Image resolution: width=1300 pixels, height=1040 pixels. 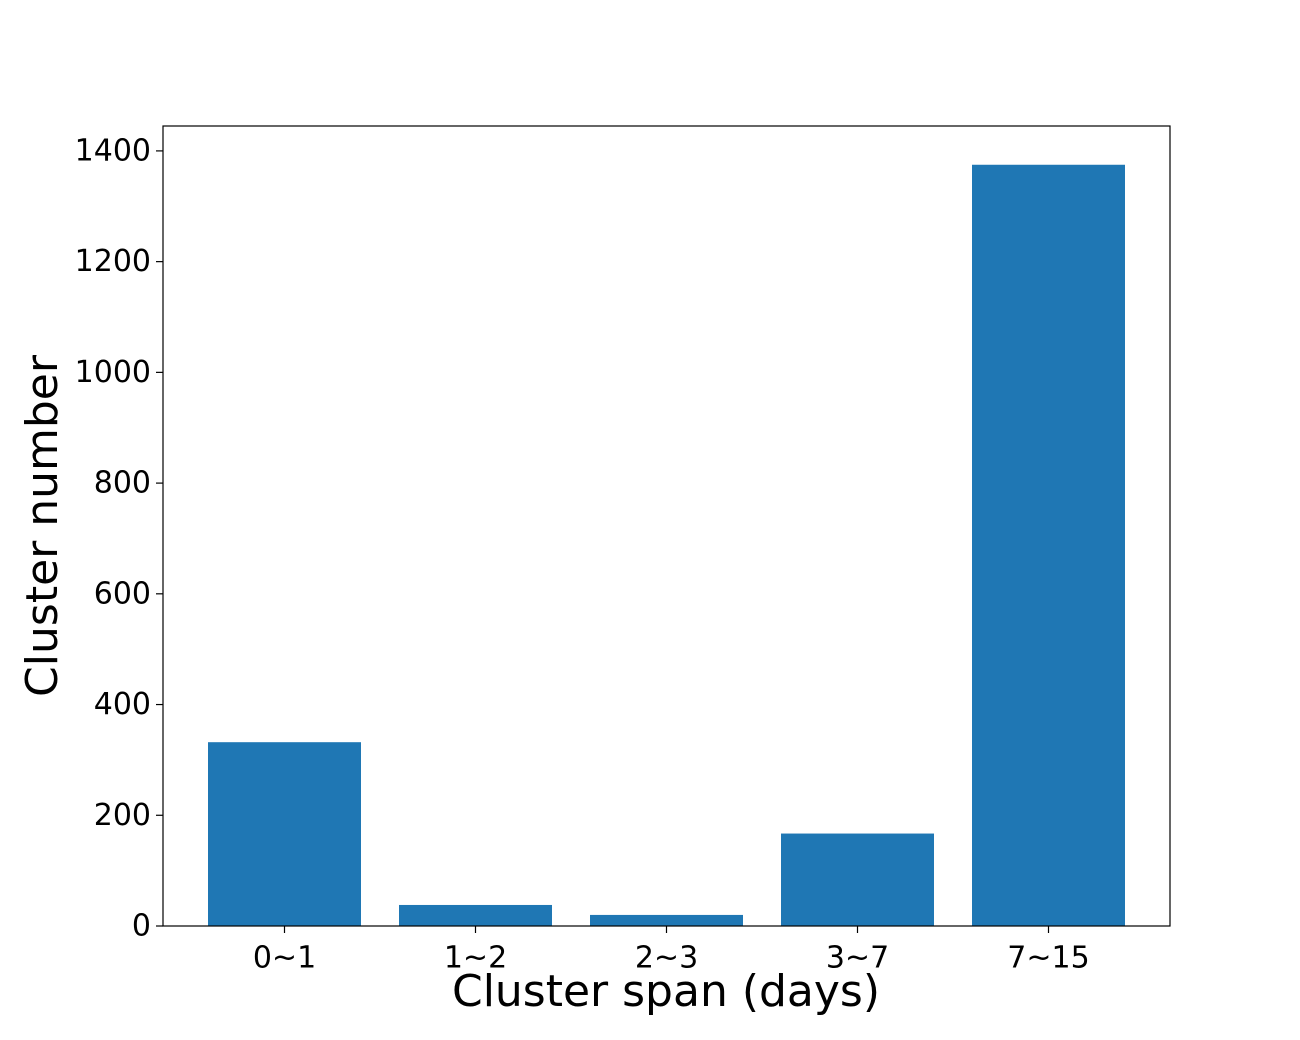 What do you see at coordinates (122, 593) in the screenshot?
I see `y-tick-label: 600` at bounding box center [122, 593].